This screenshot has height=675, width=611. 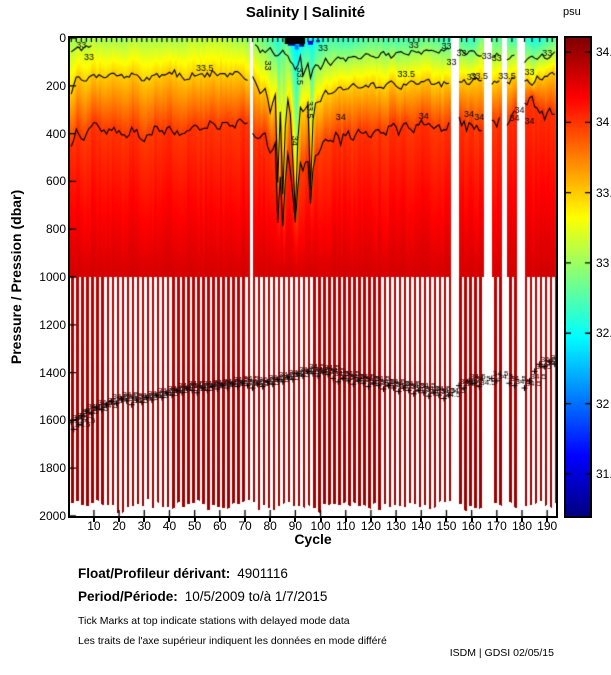 I want to click on y-tick-label: 200, so click(x=55, y=85).